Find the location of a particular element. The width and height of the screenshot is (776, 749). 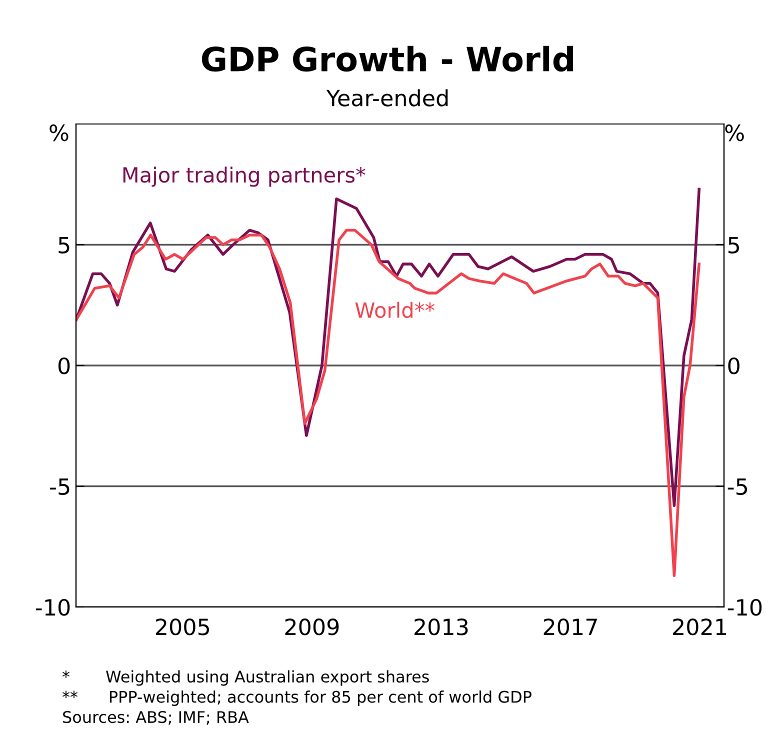

x-tick-label: 2021 is located at coordinates (699, 627).